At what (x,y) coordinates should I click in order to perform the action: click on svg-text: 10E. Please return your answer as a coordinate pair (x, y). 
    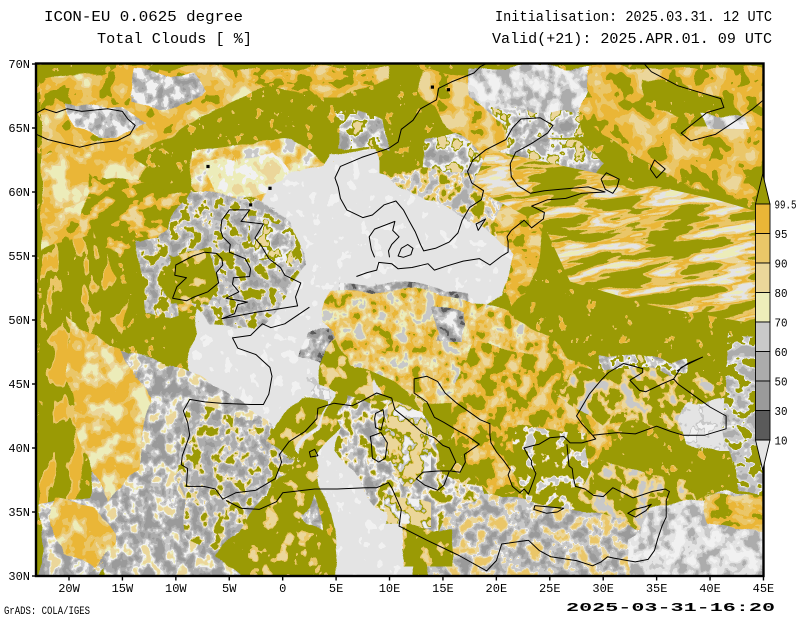
    Looking at the image, I should click on (390, 589).